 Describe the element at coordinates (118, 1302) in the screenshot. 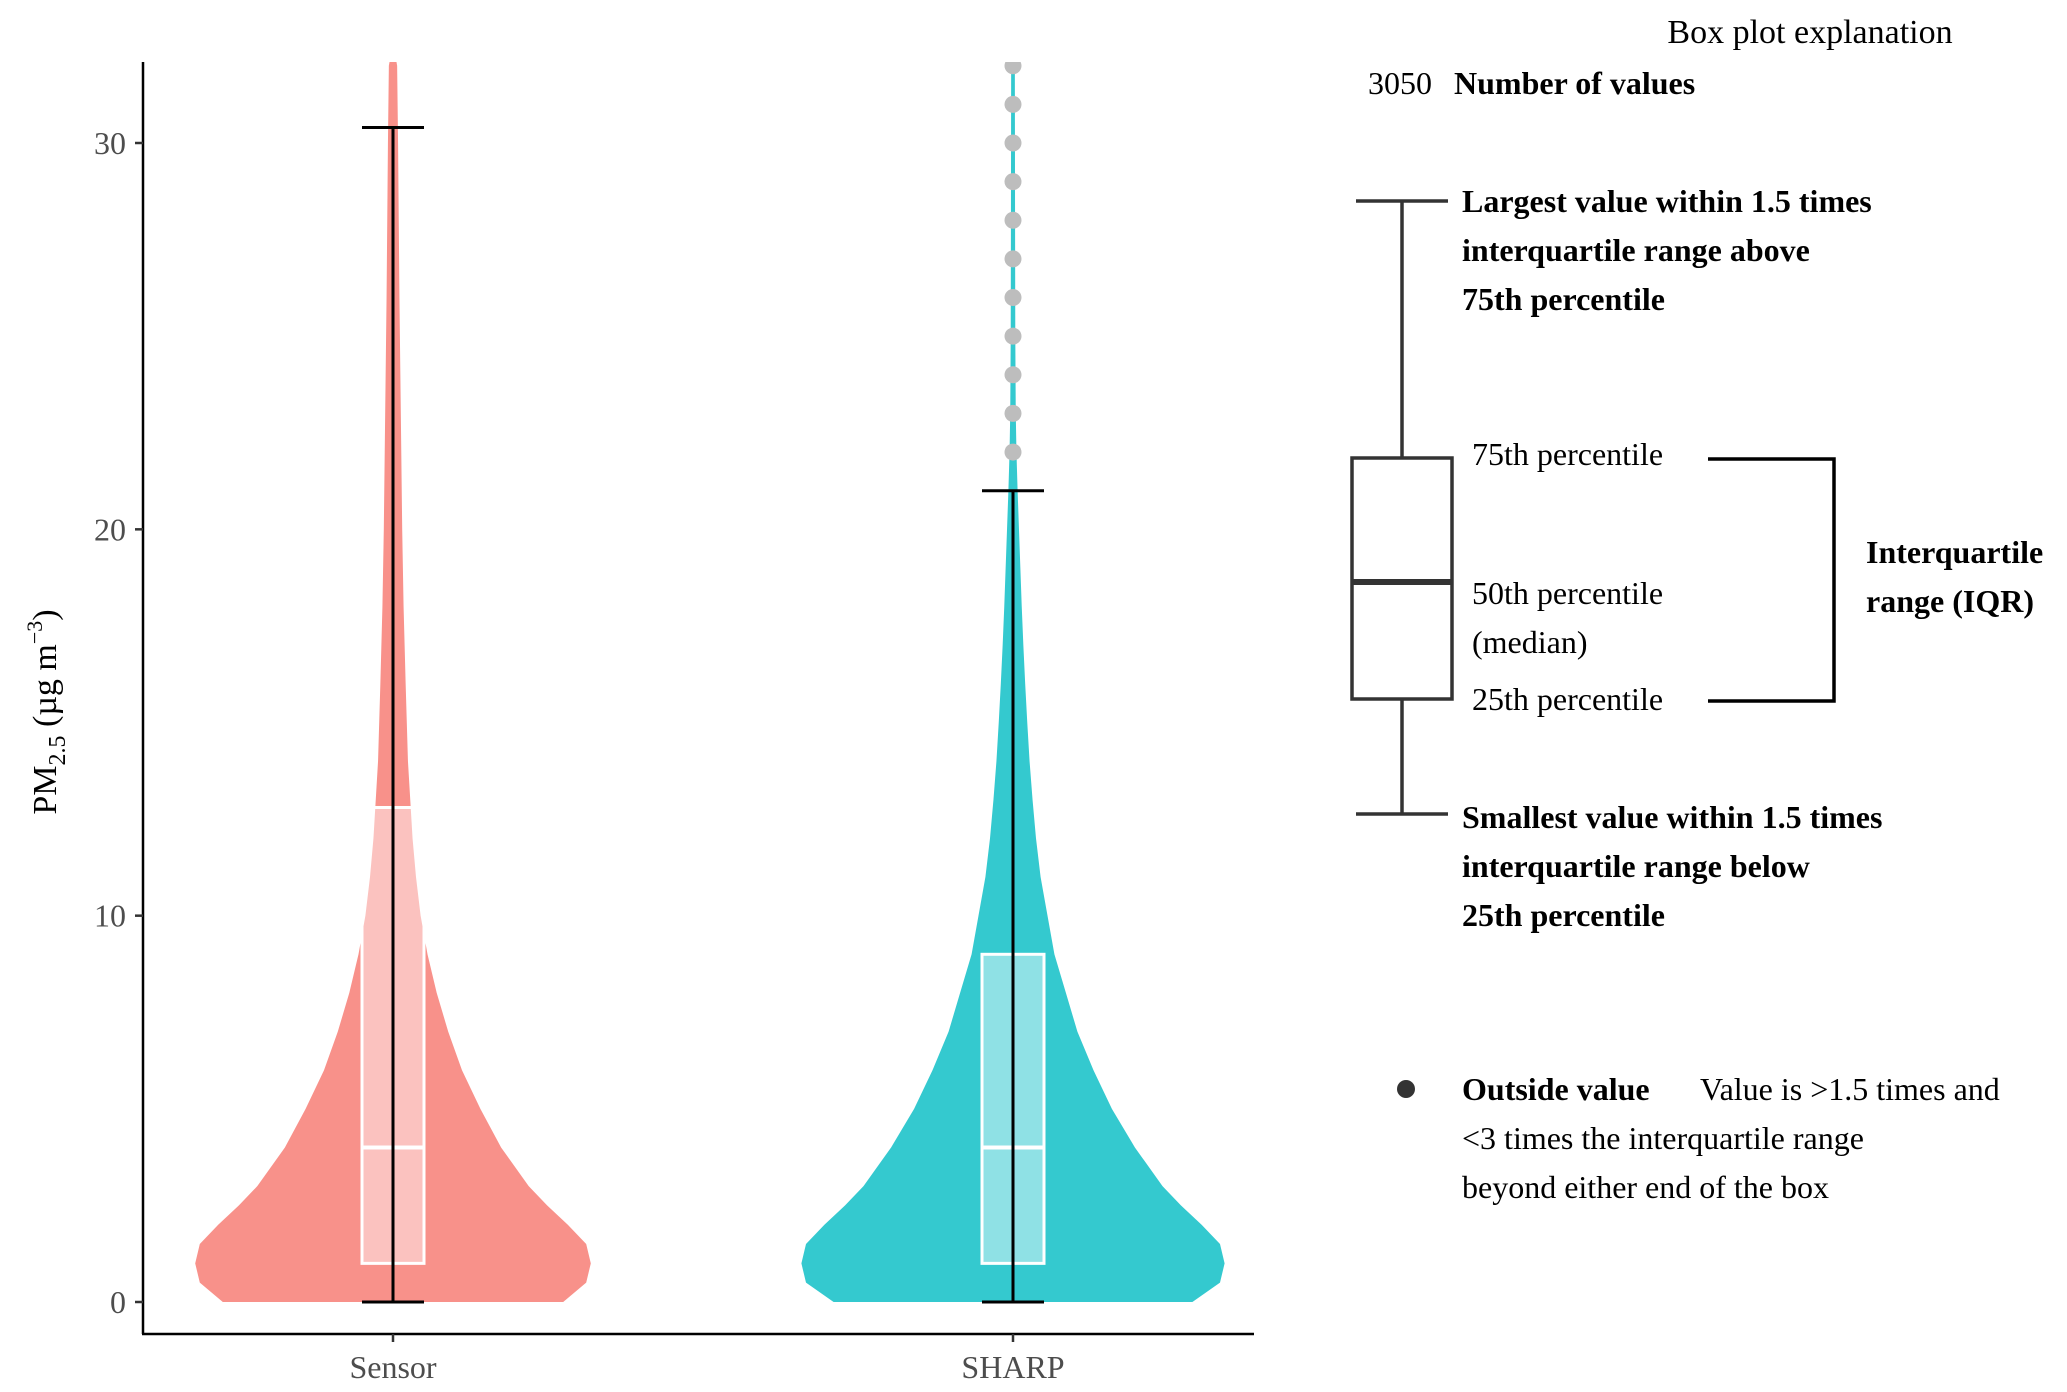

I see `y-tick-label-0: 0` at that location.